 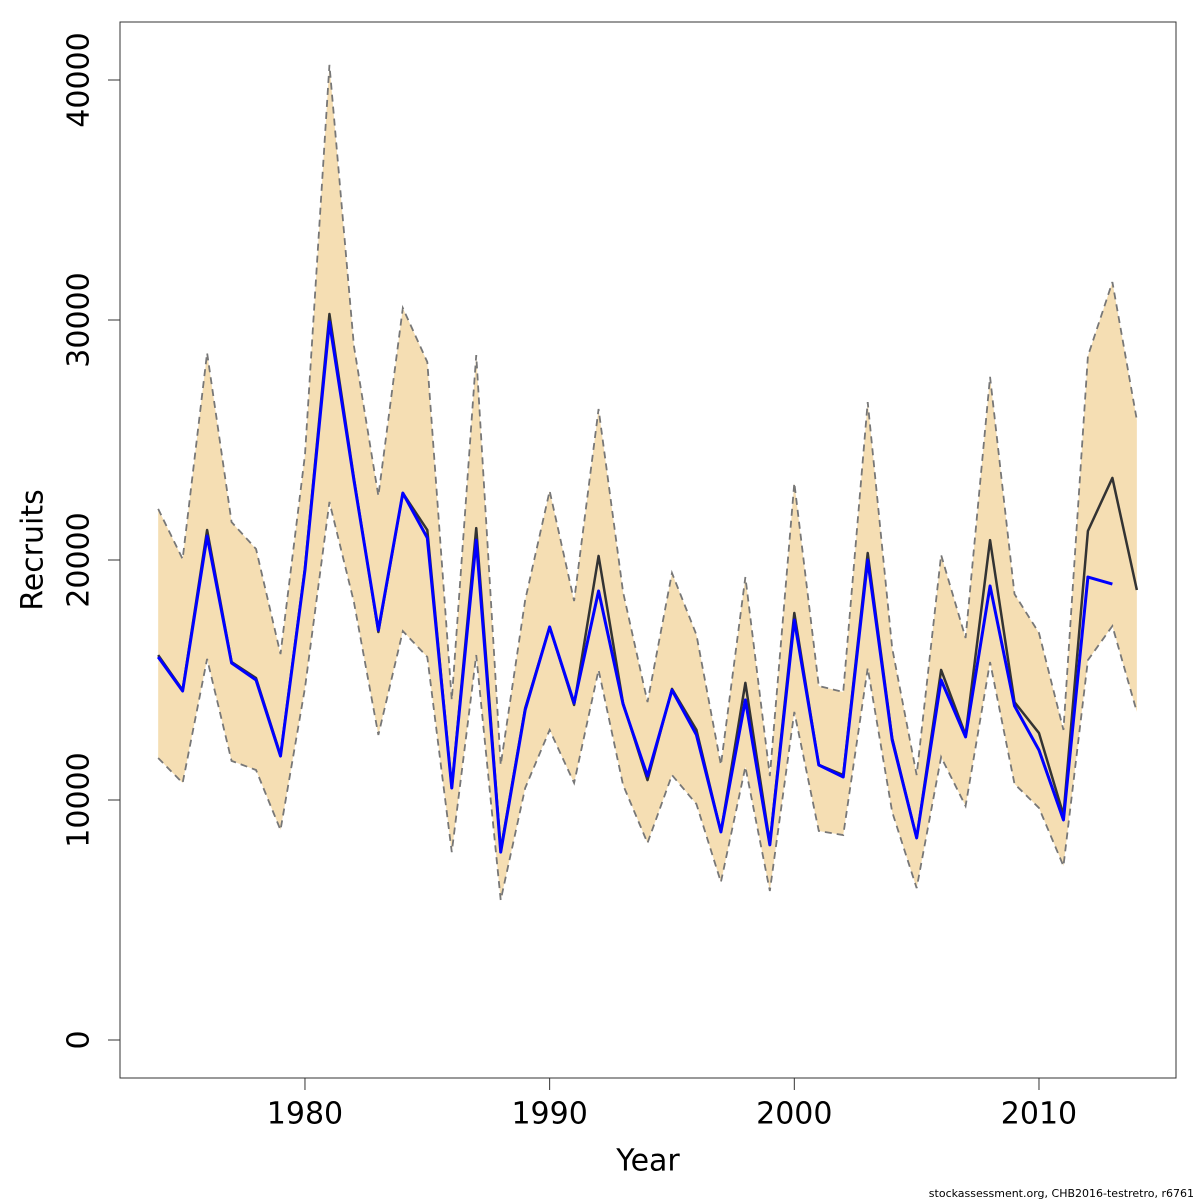 What do you see at coordinates (79, 319) in the screenshot?
I see `y-tick-label: 30000` at bounding box center [79, 319].